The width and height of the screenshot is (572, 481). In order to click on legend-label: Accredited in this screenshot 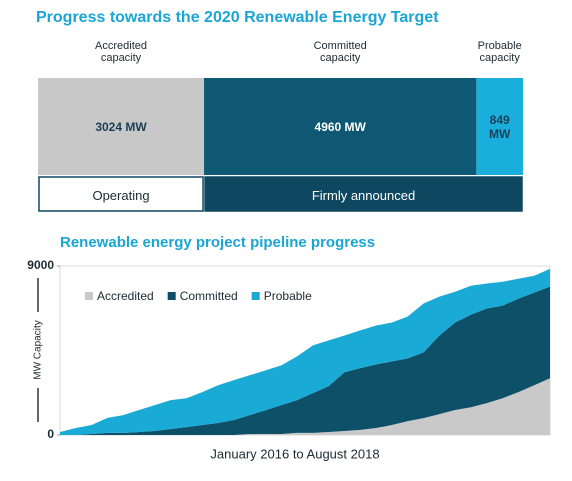, I will do `click(125, 296)`.